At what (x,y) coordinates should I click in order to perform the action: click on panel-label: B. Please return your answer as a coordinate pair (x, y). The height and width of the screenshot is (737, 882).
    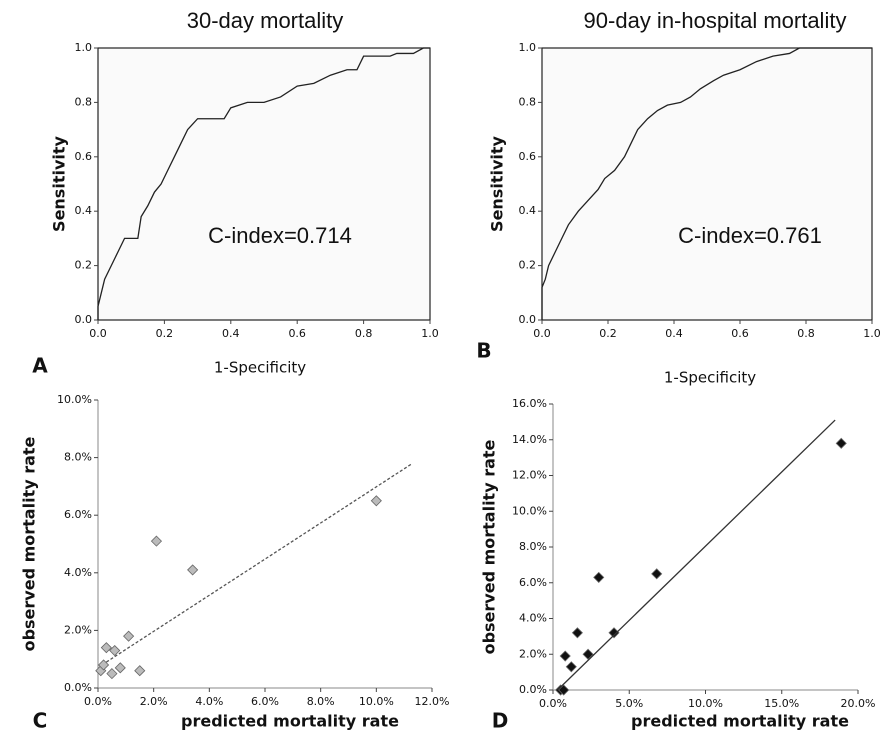
    Looking at the image, I should click on (483, 351).